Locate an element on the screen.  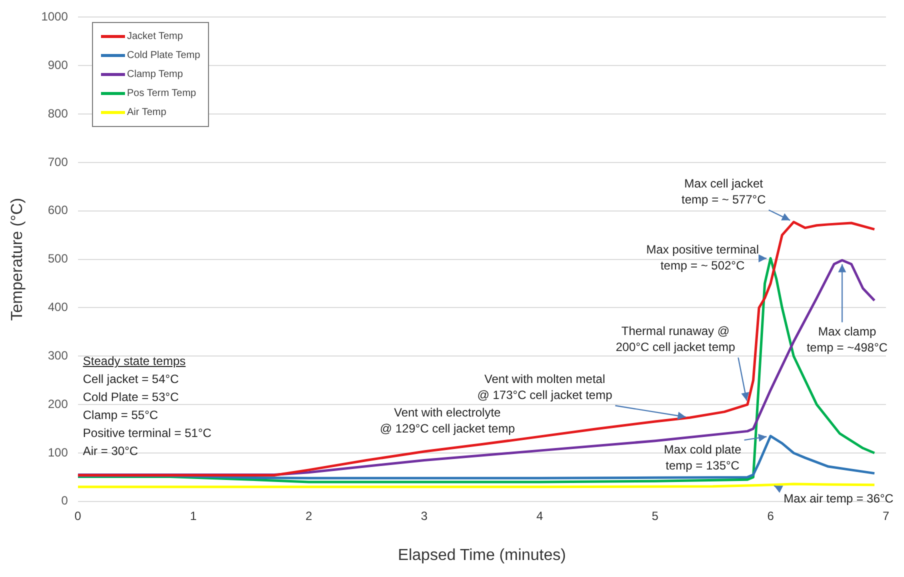
annotation: Max cell jacket temp = ~ 577°C is located at coordinates (724, 191).